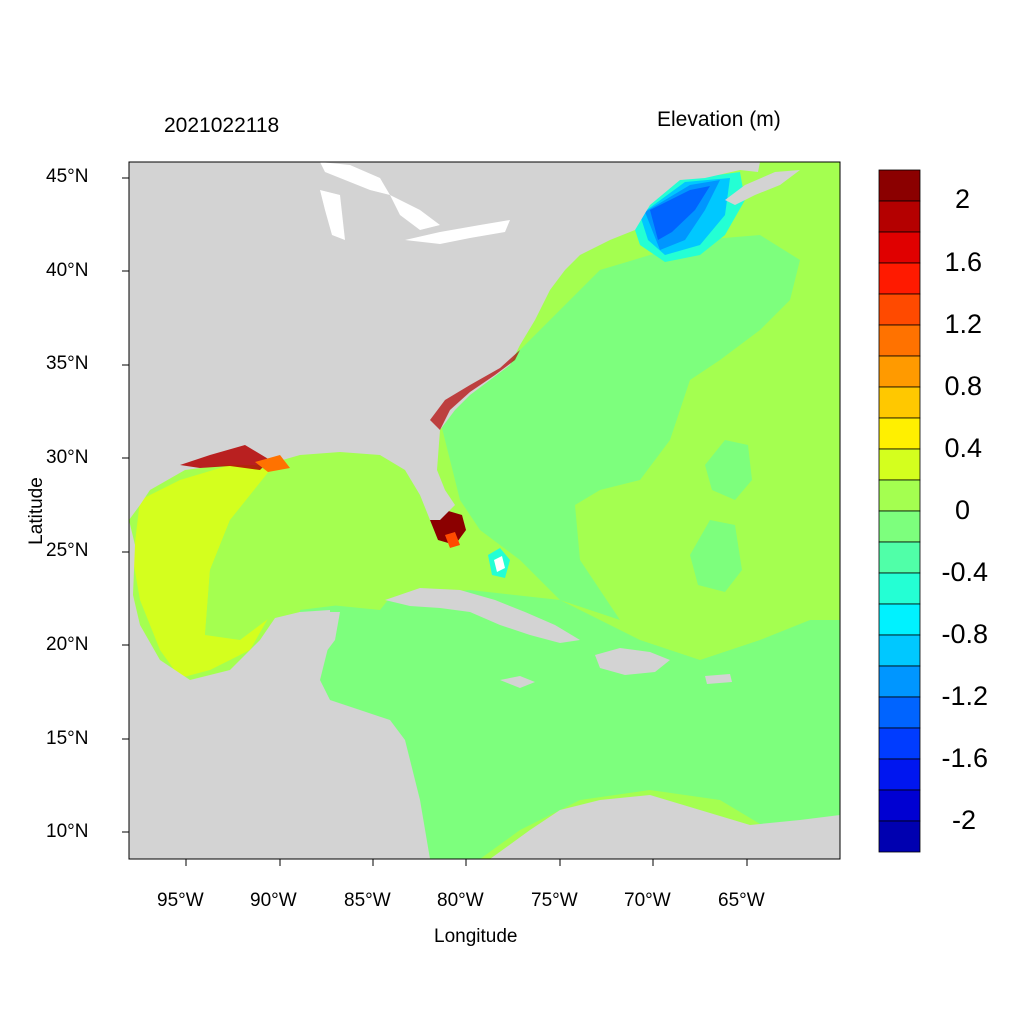 The width and height of the screenshot is (1024, 1024). What do you see at coordinates (67, 550) in the screenshot?
I see `y-tick-label: 25°N` at bounding box center [67, 550].